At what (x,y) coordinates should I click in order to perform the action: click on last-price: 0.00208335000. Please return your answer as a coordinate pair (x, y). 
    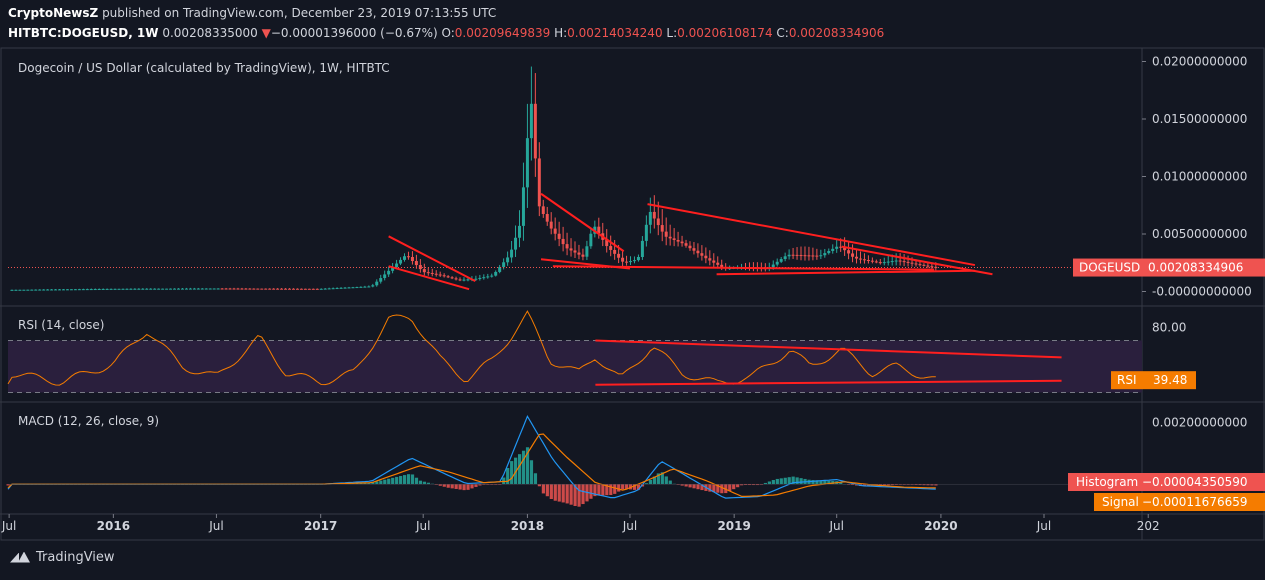
    Looking at the image, I should click on (210, 33).